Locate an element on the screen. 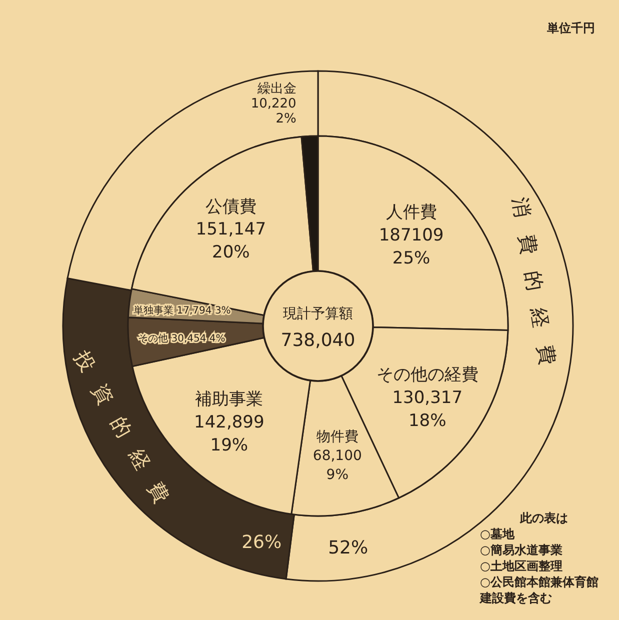 Image resolution: width=619 pixels, height=620 pixels. text: 此の表は ○墓地 ○簡易水道事業 ○土地区画整理 ○公民館本館兼体育館建設費を含む is located at coordinates (538, 558).